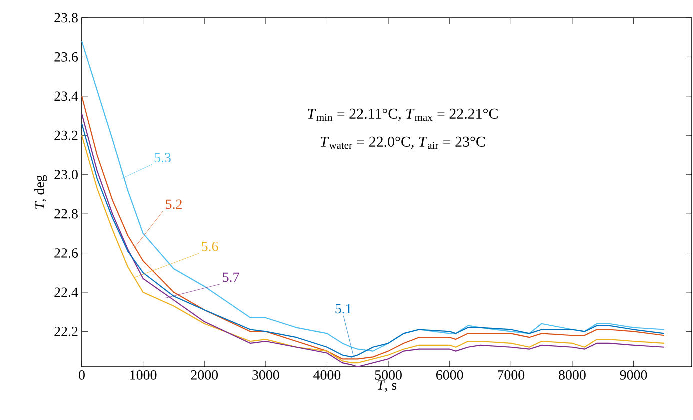 The width and height of the screenshot is (693, 420). I want to click on x-tick-label: 4000, so click(327, 375).